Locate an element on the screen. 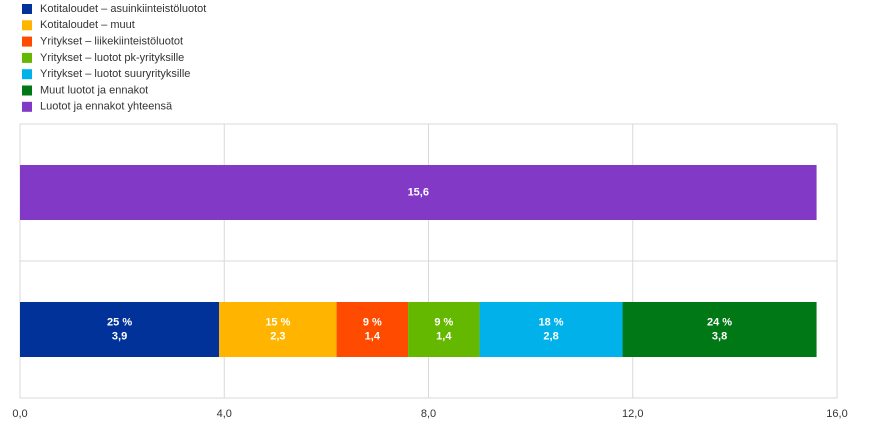 Image resolution: width=874 pixels, height=428 pixels. legend-label: Yritykset – luotot suuryrityksille is located at coordinates (115, 74).